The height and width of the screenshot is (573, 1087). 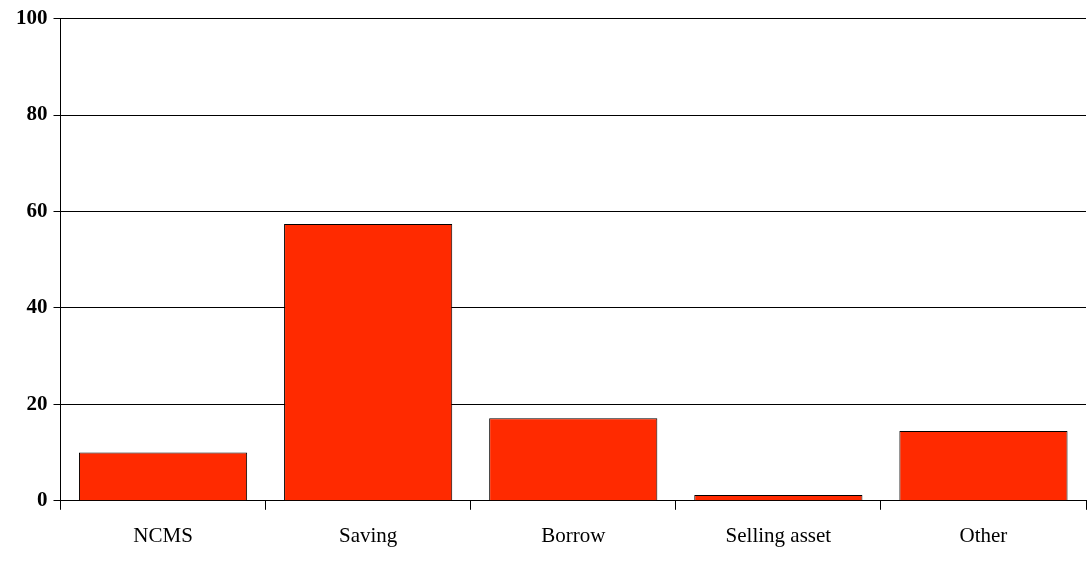 What do you see at coordinates (574, 534) in the screenshot?
I see `x-tick-label: Borrow` at bounding box center [574, 534].